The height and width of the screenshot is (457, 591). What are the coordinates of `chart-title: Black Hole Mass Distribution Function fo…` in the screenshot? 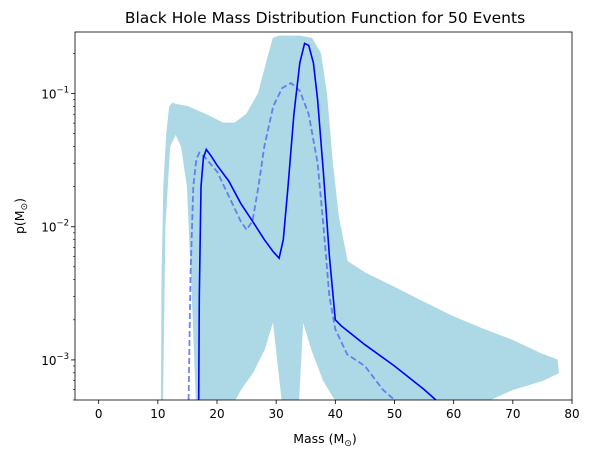 It's located at (325, 18).